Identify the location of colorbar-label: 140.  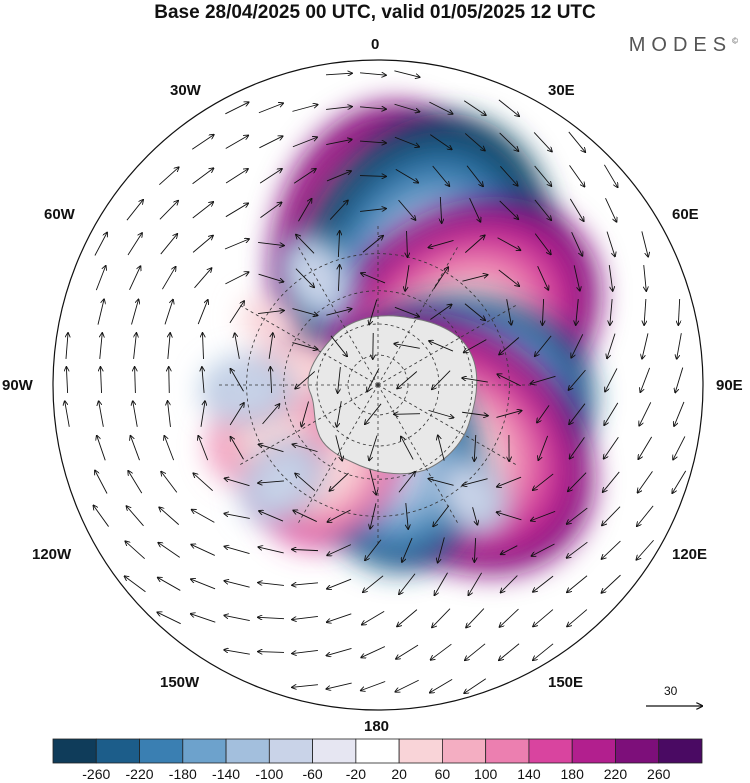
(529, 774).